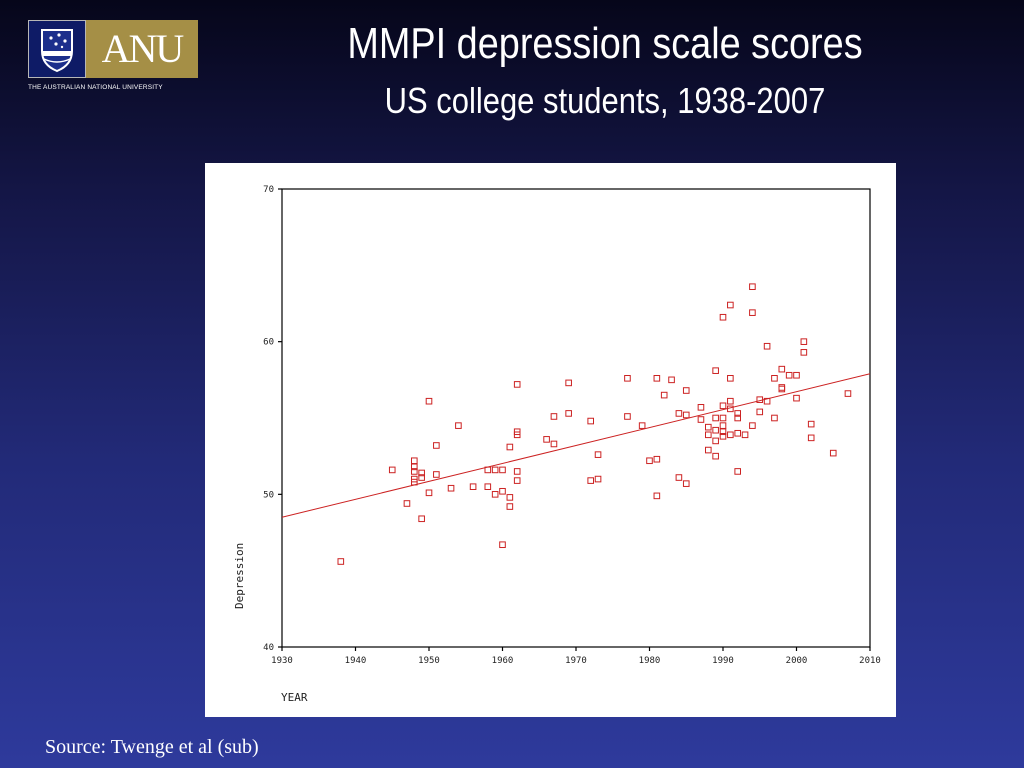 This screenshot has width=1024, height=768. Describe the element at coordinates (576, 661) in the screenshot. I see `x-tick-label: 1970` at that location.